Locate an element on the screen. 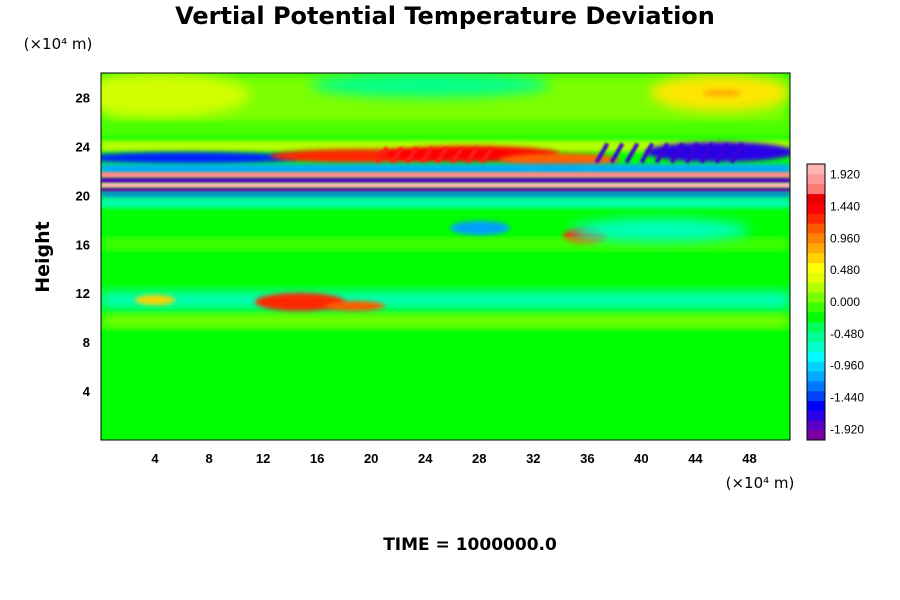 Image resolution: width=900 pixels, height=600 pixels. y-tick-label: 28 is located at coordinates (83, 97).